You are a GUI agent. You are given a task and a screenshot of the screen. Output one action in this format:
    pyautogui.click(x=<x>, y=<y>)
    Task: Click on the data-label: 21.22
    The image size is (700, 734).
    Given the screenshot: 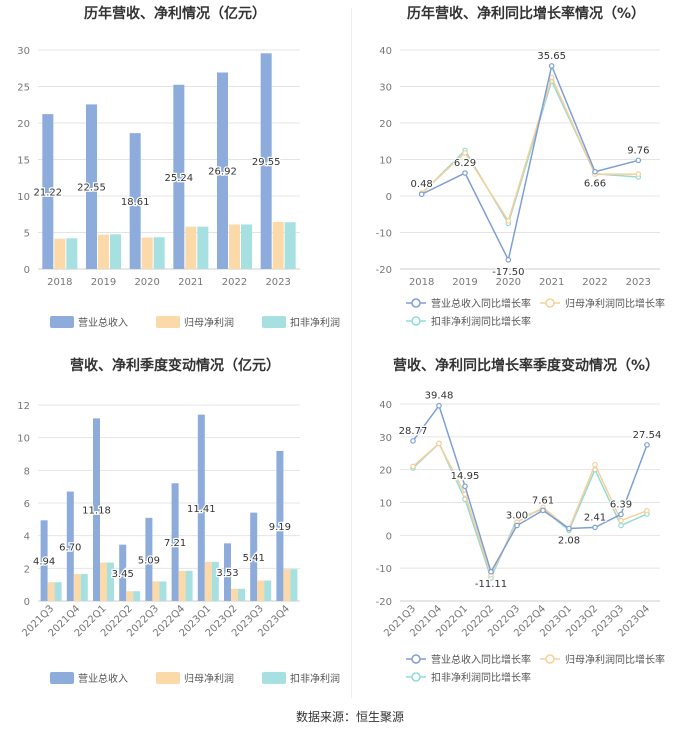 What is the action you would take?
    pyautogui.click(x=48, y=193)
    